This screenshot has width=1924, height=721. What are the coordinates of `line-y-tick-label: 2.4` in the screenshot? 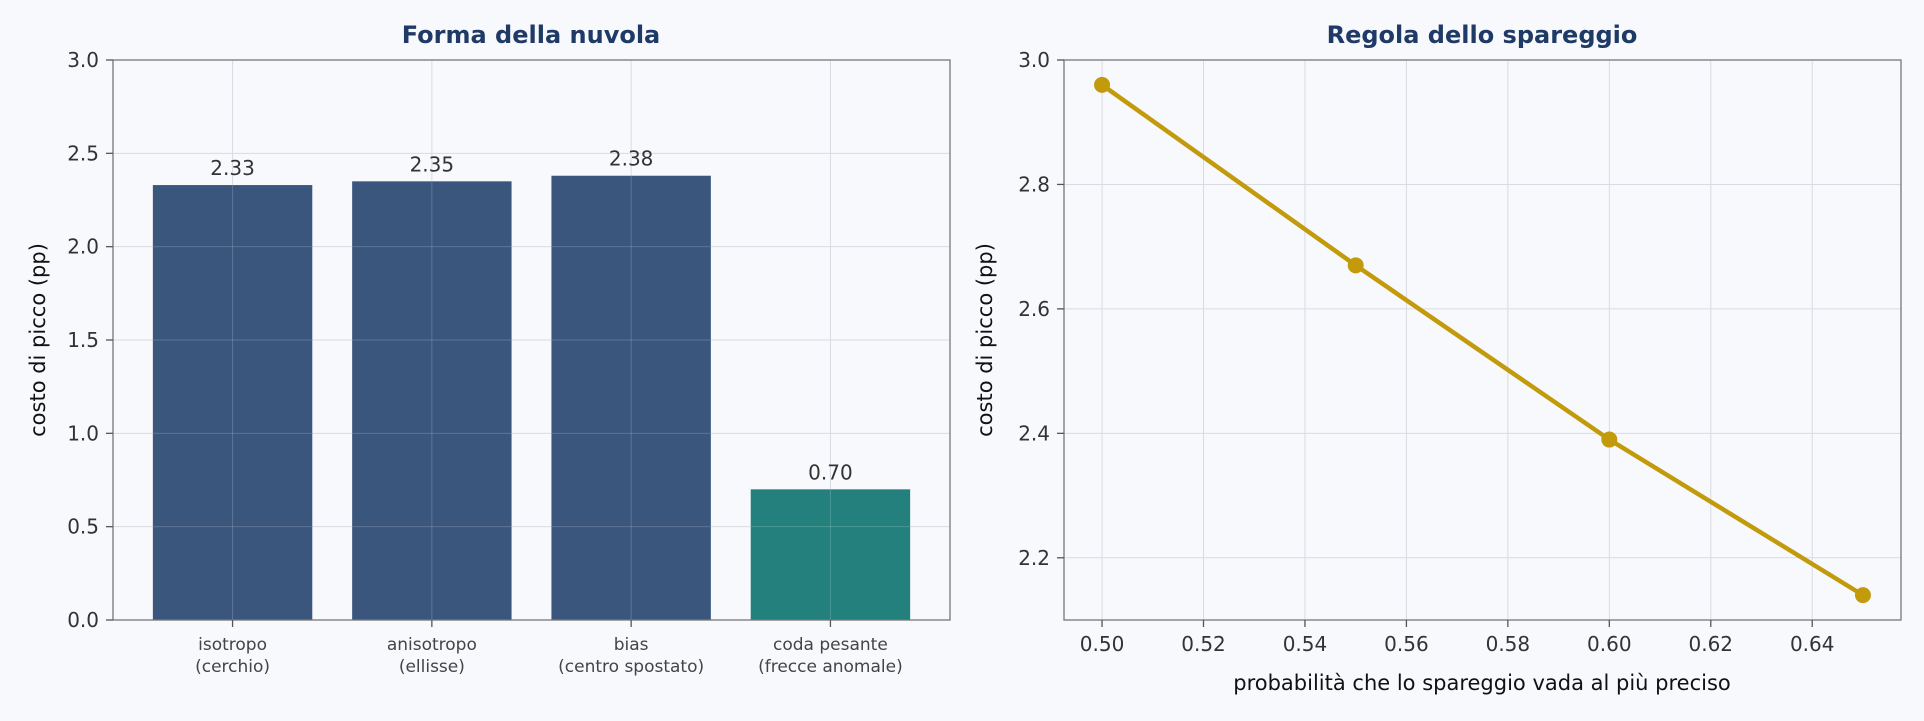 It's located at (1034, 433).